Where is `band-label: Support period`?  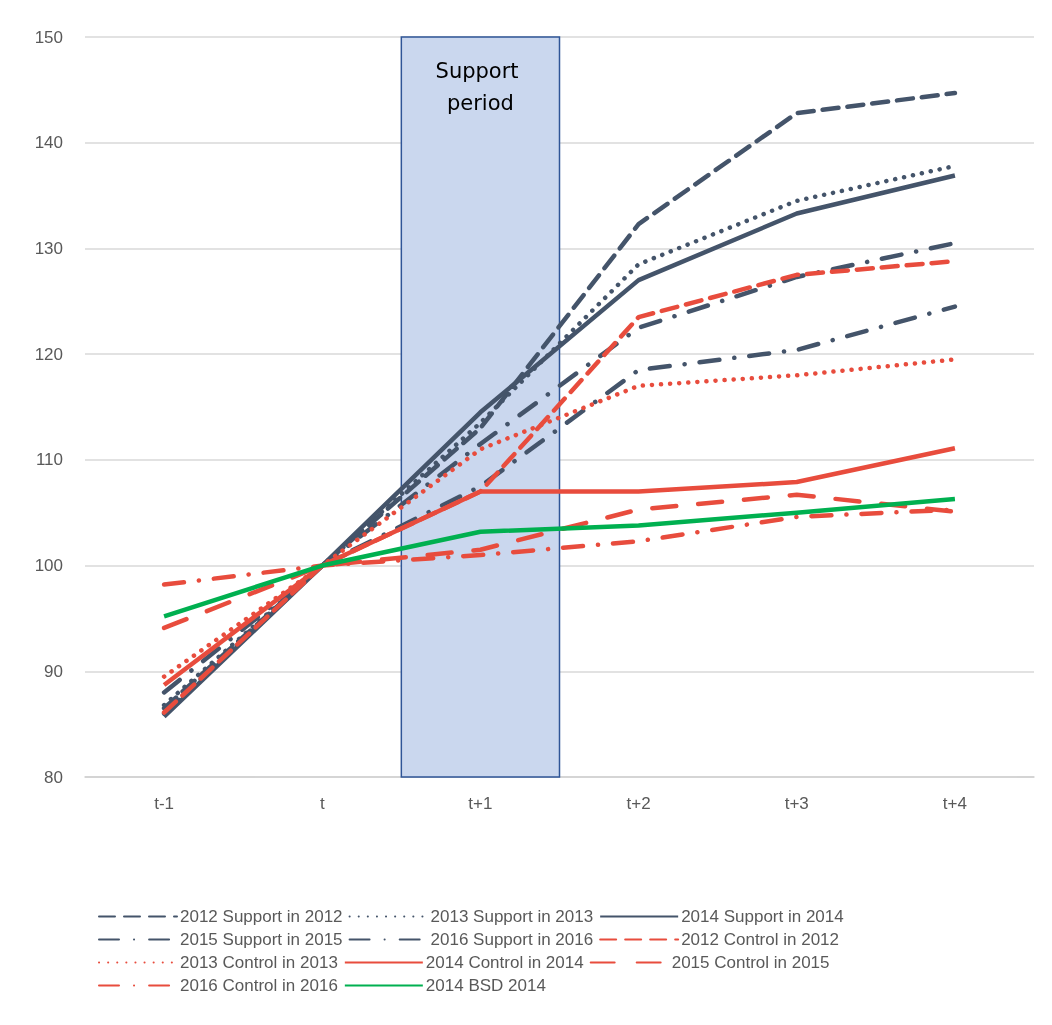
band-label: Support period is located at coordinates (480, 87).